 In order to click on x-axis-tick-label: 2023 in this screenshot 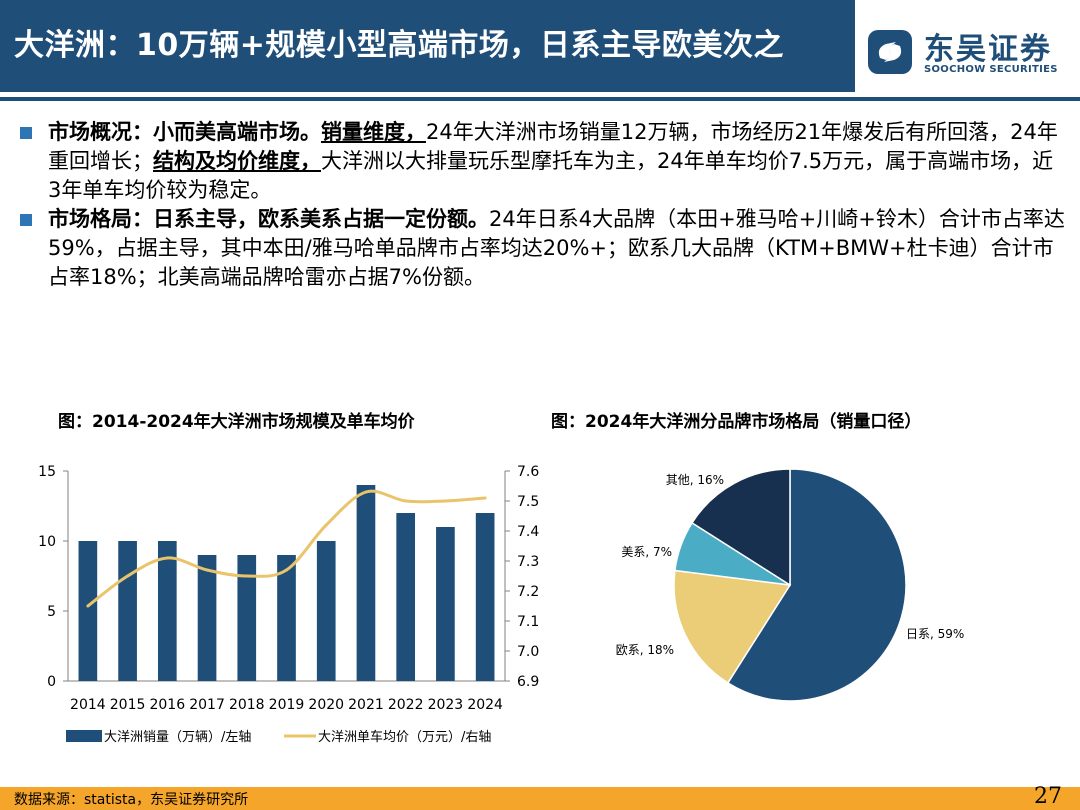, I will do `click(446, 705)`.